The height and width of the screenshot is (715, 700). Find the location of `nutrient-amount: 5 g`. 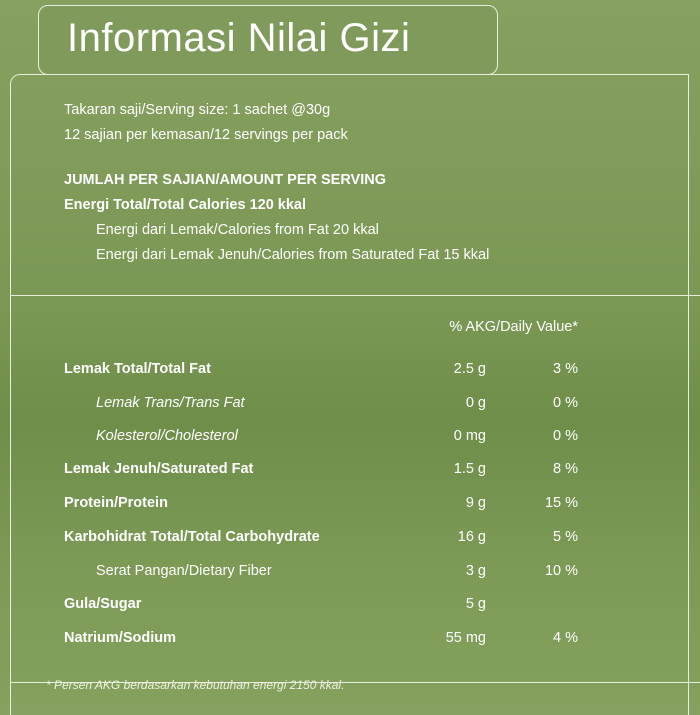

nutrient-amount: 5 g is located at coordinates (475, 604).